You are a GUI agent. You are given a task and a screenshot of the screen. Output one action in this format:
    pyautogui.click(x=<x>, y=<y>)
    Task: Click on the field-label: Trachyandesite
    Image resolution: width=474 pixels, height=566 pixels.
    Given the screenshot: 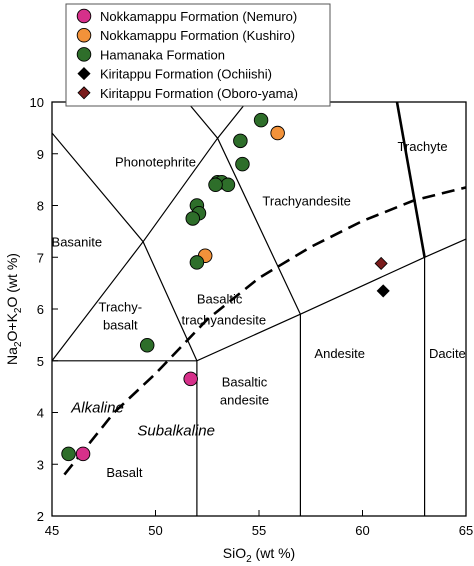 What is the action you would take?
    pyautogui.click(x=306, y=200)
    